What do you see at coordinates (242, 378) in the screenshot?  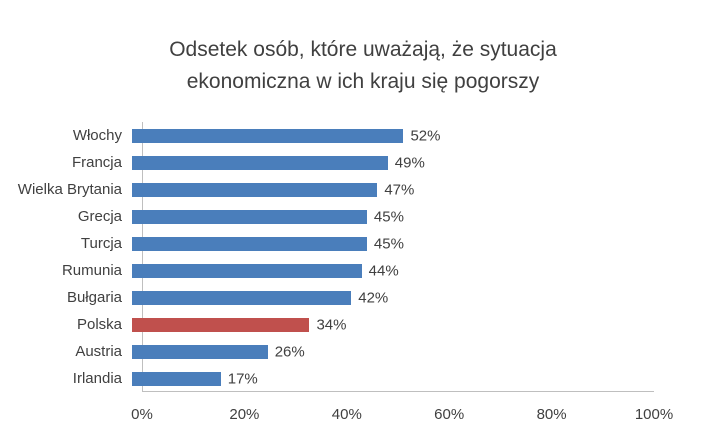 I see `value-label: 17%` at bounding box center [242, 378].